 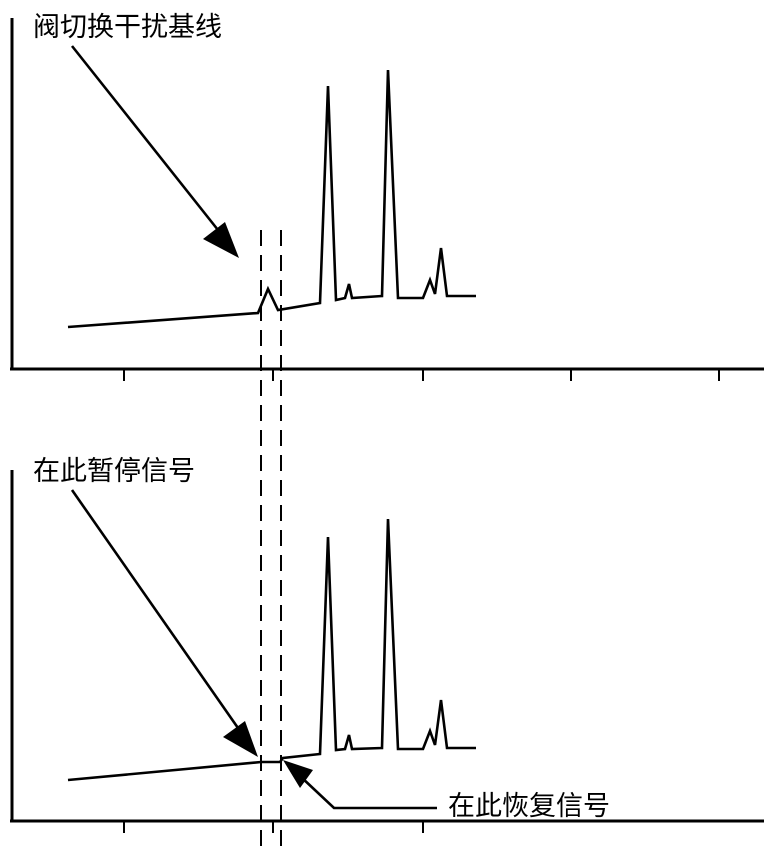 What do you see at coordinates (529, 806) in the screenshot?
I see `bottom-resume-label: 在此恢复信号` at bounding box center [529, 806].